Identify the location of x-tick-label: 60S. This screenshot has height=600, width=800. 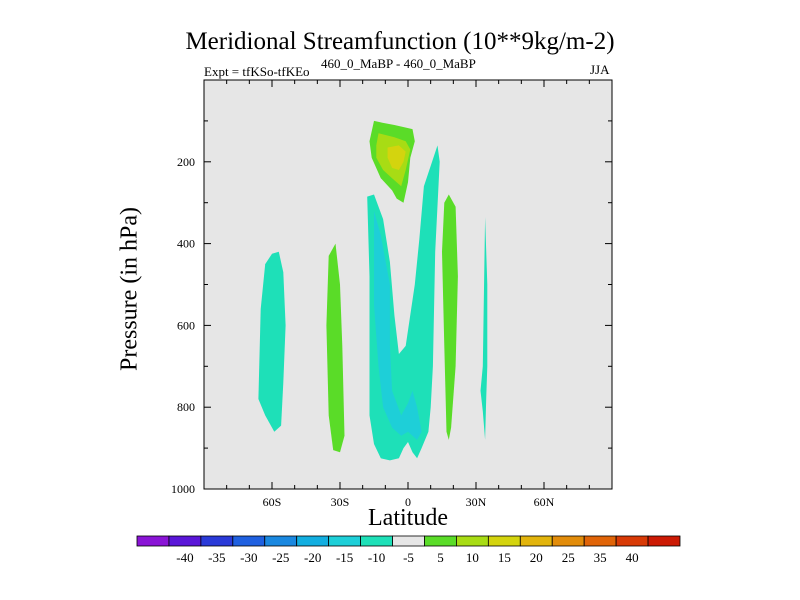
(272, 502).